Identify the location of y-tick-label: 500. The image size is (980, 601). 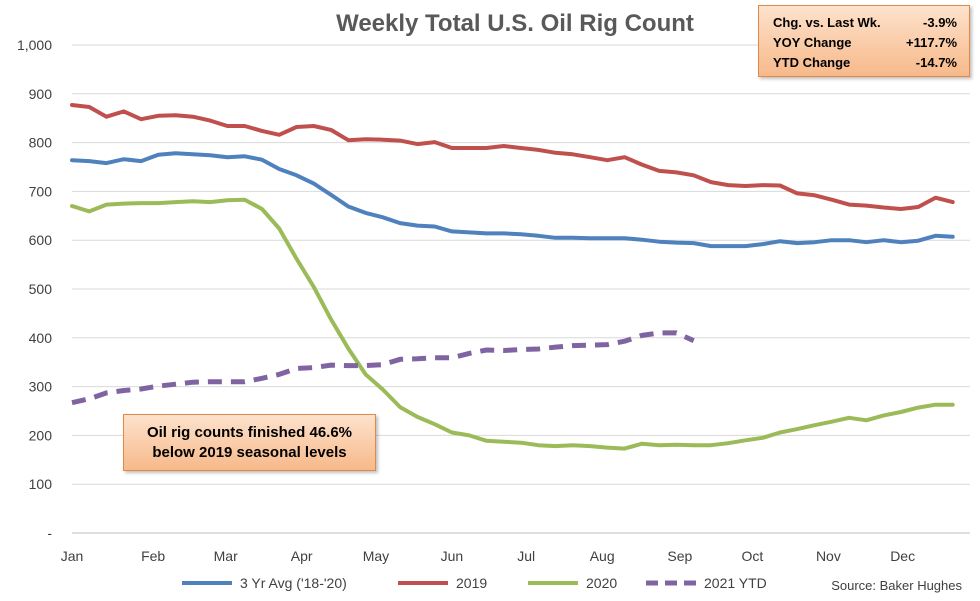
(41, 289).